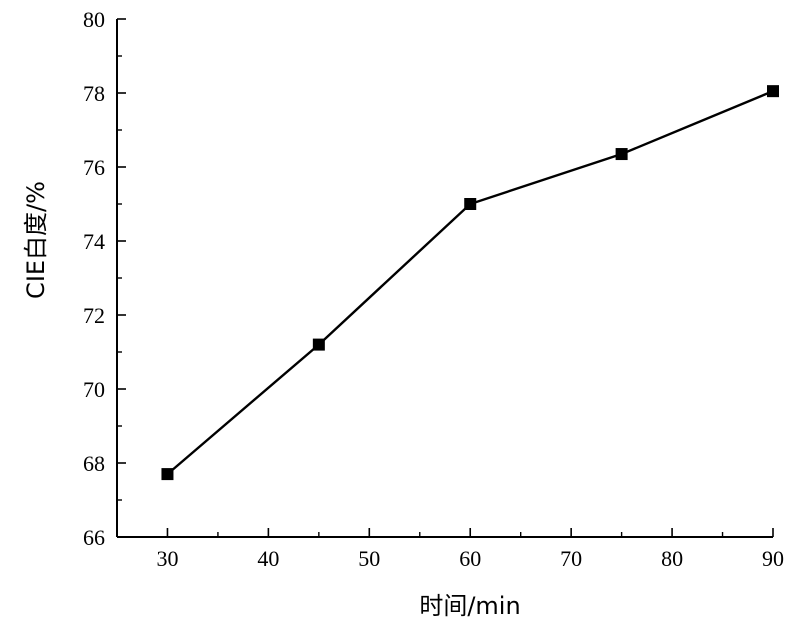 The image size is (800, 623). I want to click on x-tick-label: 90, so click(773, 558).